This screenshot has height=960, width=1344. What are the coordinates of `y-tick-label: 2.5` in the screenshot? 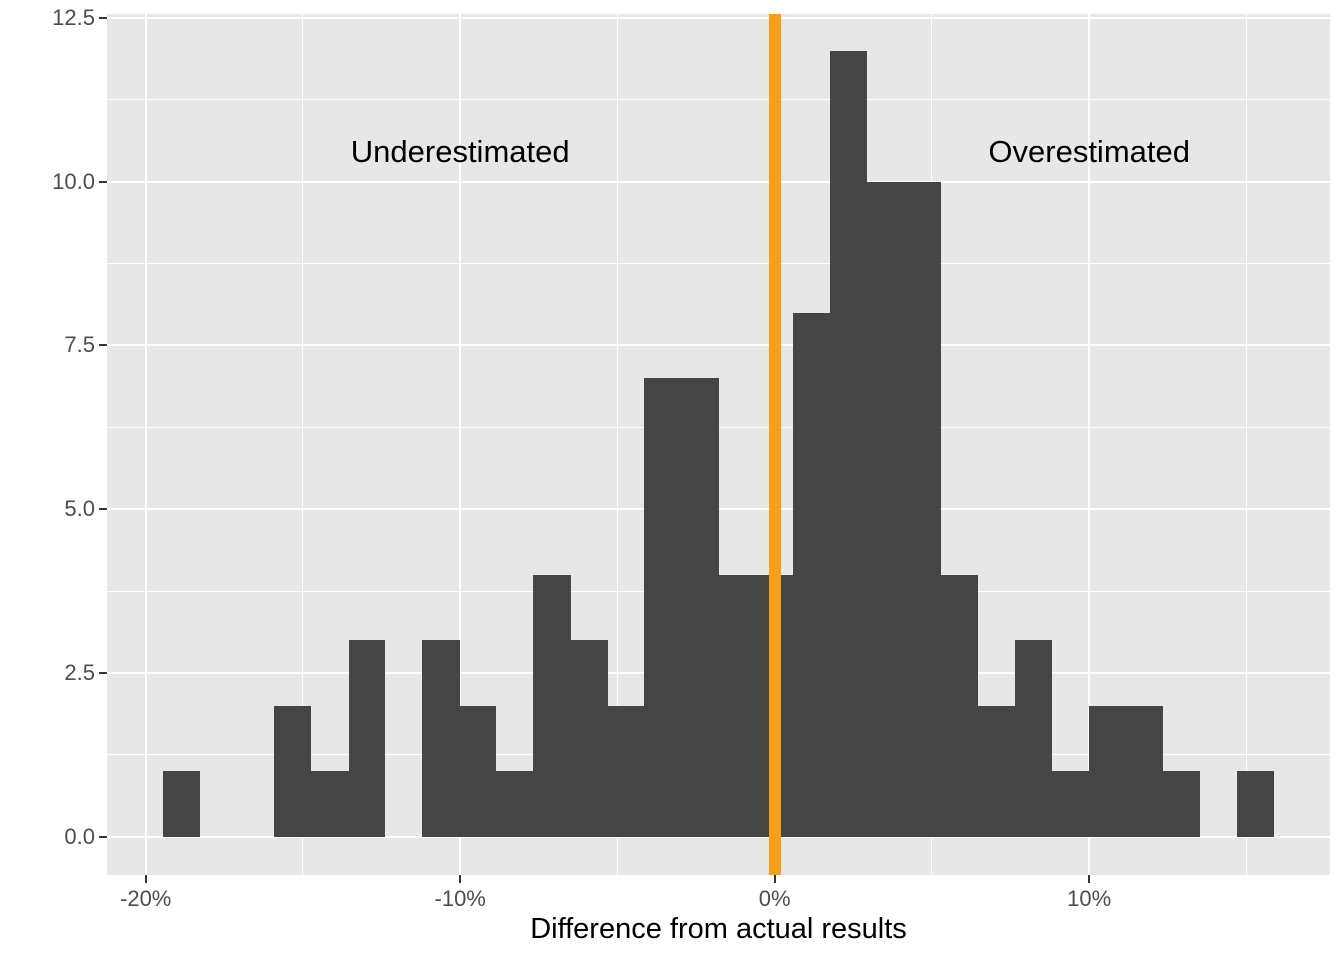 It's located at (79, 672).